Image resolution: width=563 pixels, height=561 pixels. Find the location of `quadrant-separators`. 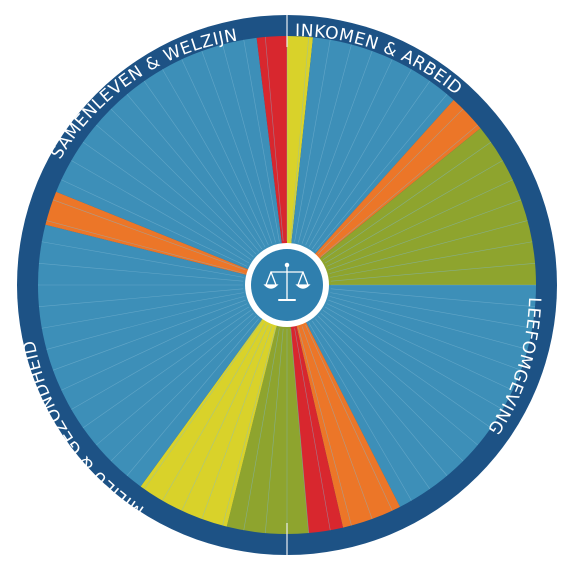

quadrant-separators is located at coordinates (287, 285).